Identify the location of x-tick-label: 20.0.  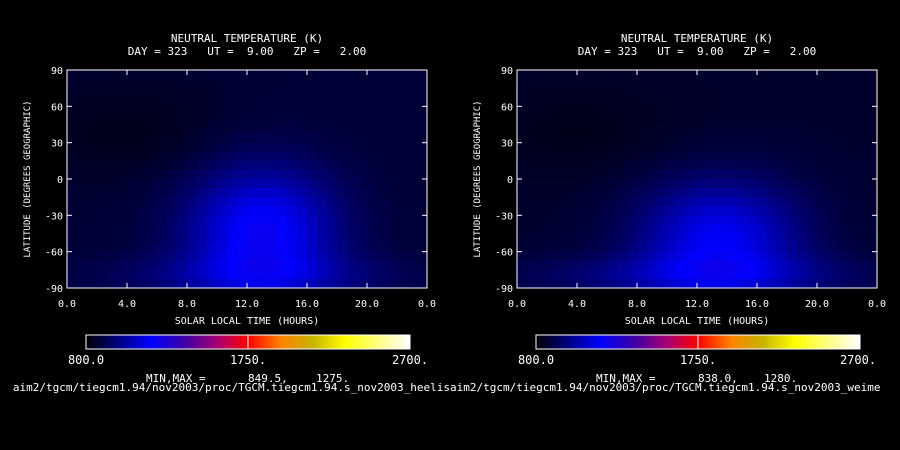
(367, 304).